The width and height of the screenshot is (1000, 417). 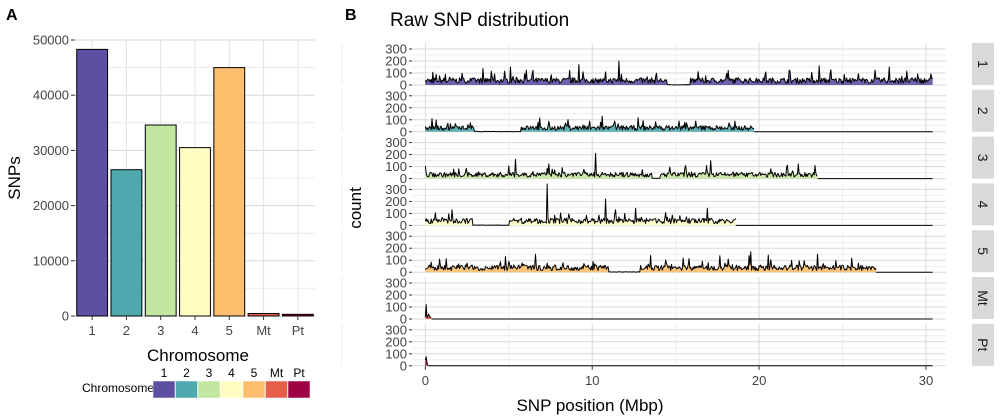 What do you see at coordinates (254, 373) in the screenshot?
I see `legend-entry-label: 5` at bounding box center [254, 373].